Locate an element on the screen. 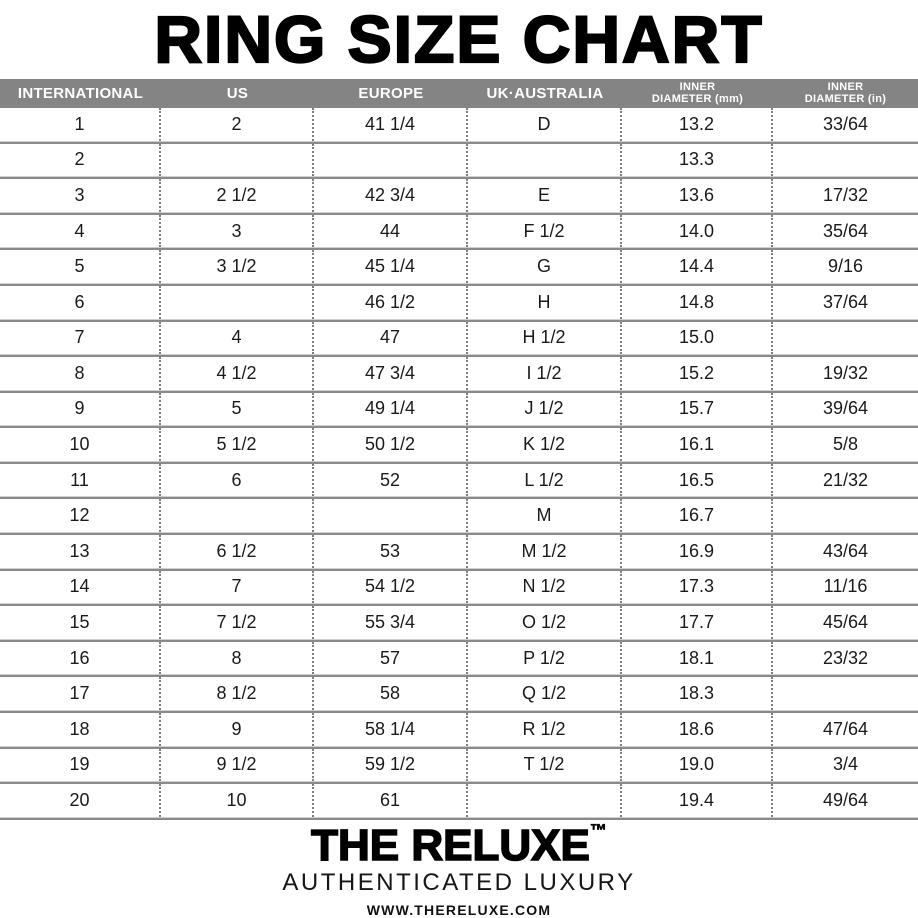 The width and height of the screenshot is (918, 918). table-cell: 57 is located at coordinates (391, 658).